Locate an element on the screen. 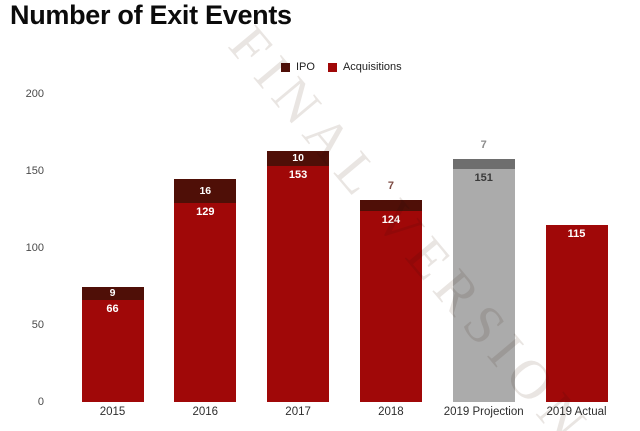  bar-segment-acquisitions-2016 is located at coordinates (205, 302).